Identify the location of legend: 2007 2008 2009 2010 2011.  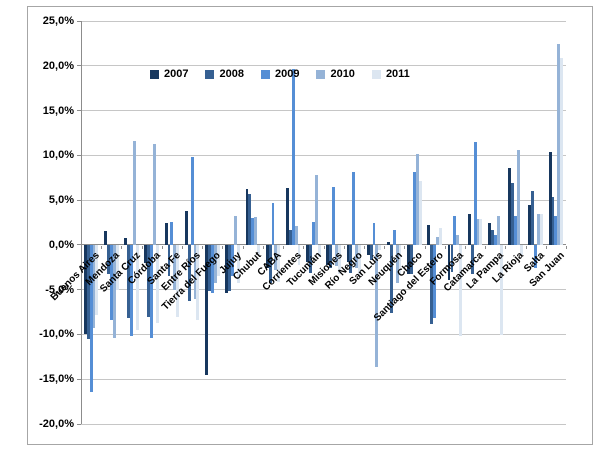
(280, 74).